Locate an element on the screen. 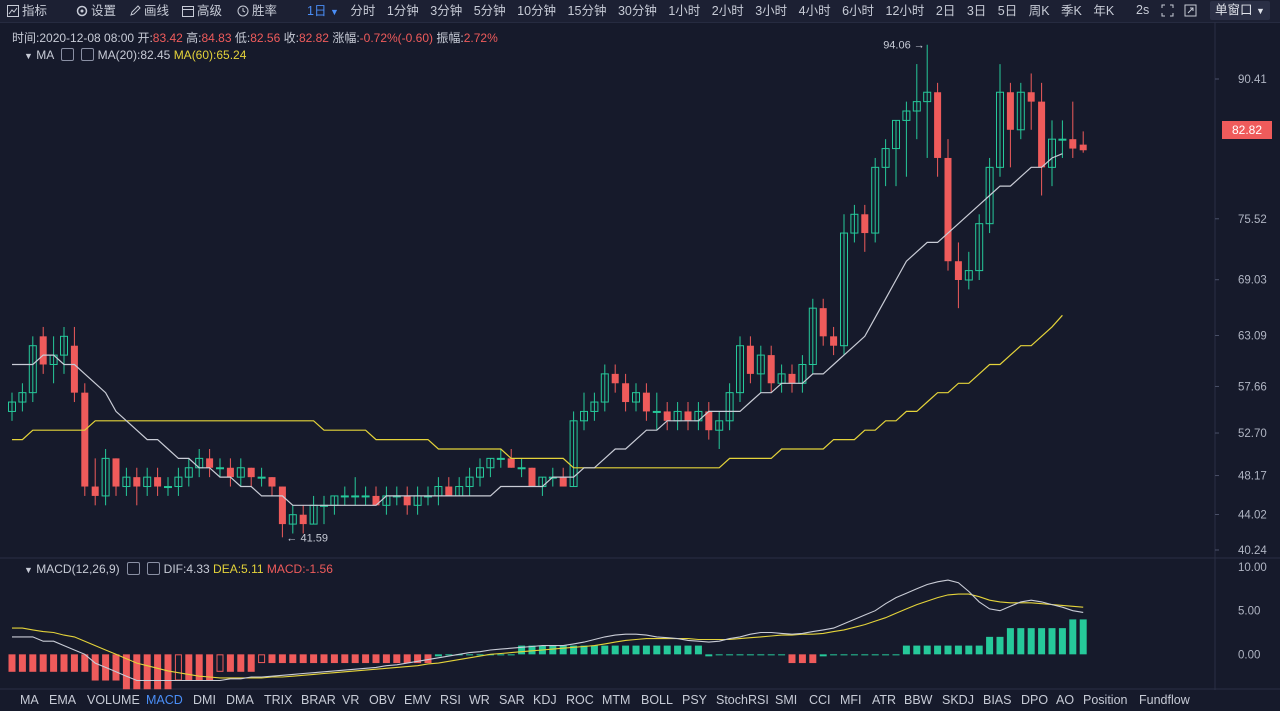  tab-dpo: DPO is located at coordinates (1035, 700).